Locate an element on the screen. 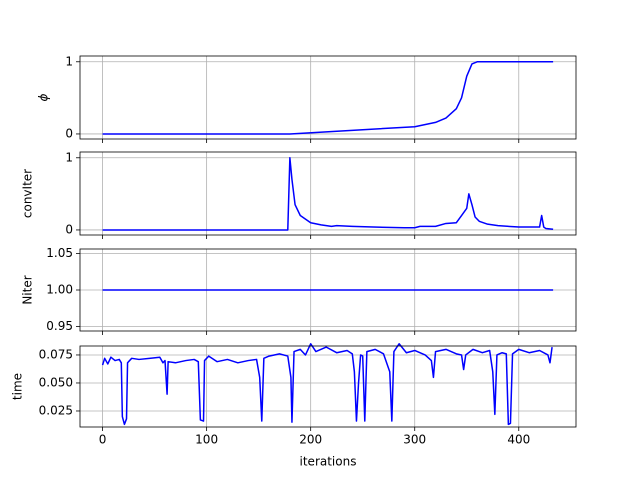  y-tick-label: 0.025 is located at coordinates (56, 410).